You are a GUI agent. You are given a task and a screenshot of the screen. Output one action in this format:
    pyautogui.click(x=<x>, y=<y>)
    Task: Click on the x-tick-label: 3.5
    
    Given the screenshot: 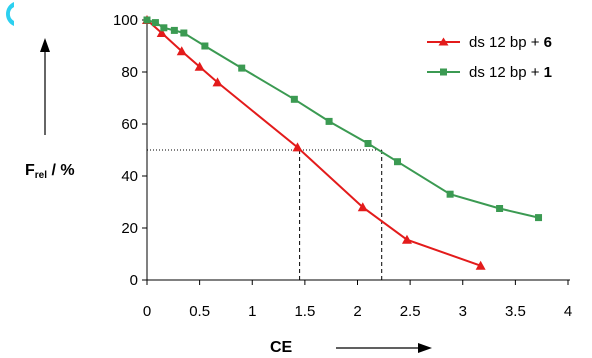 What is the action you would take?
    pyautogui.click(x=515, y=311)
    